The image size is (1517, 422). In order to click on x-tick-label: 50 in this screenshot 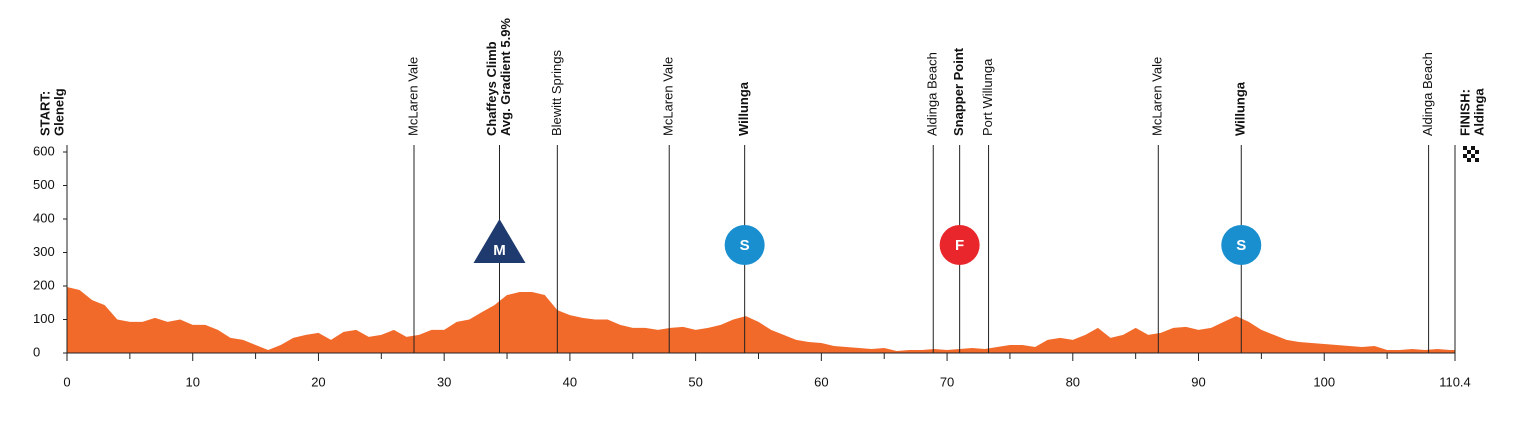, I will do `click(695, 381)`.